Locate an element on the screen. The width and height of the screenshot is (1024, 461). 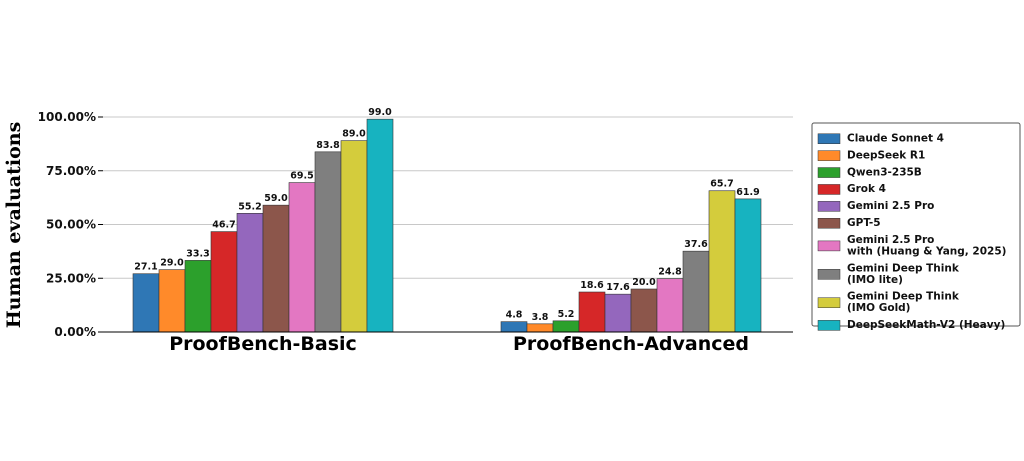
y-tick-label: 100.00% is located at coordinates (67, 117).